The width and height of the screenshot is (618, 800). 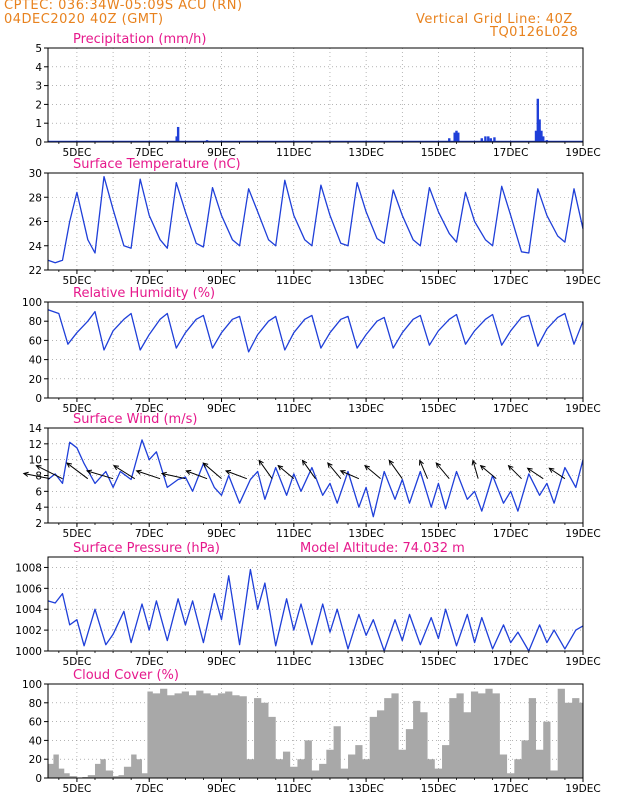 What do you see at coordinates (28, 568) in the screenshot?
I see `y-tick-label: 1008` at bounding box center [28, 568].